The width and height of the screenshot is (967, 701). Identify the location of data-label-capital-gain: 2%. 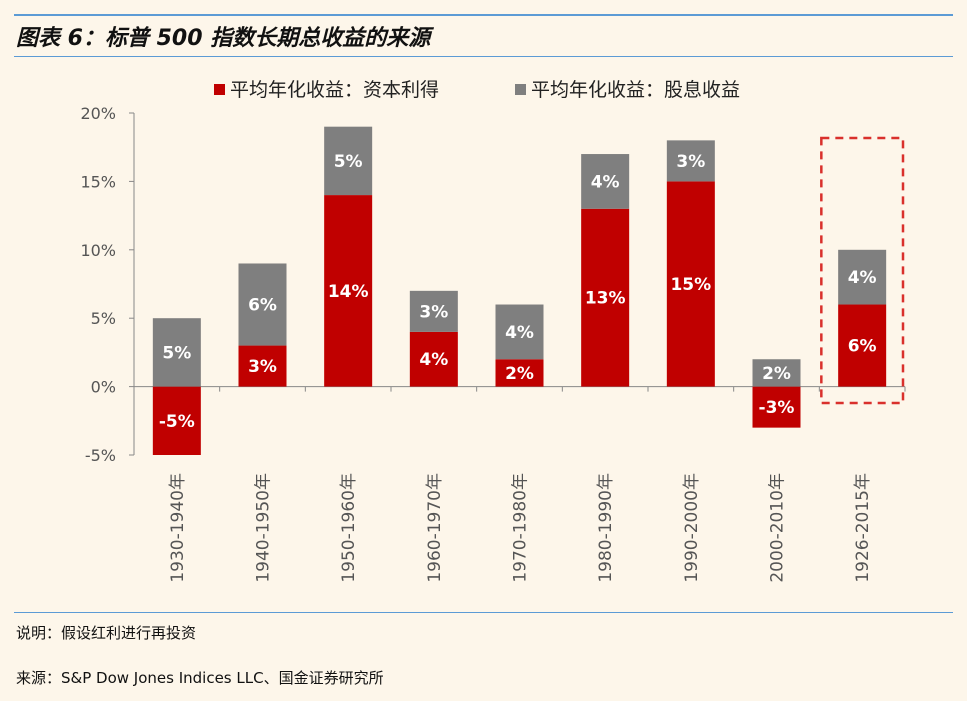
(519, 374).